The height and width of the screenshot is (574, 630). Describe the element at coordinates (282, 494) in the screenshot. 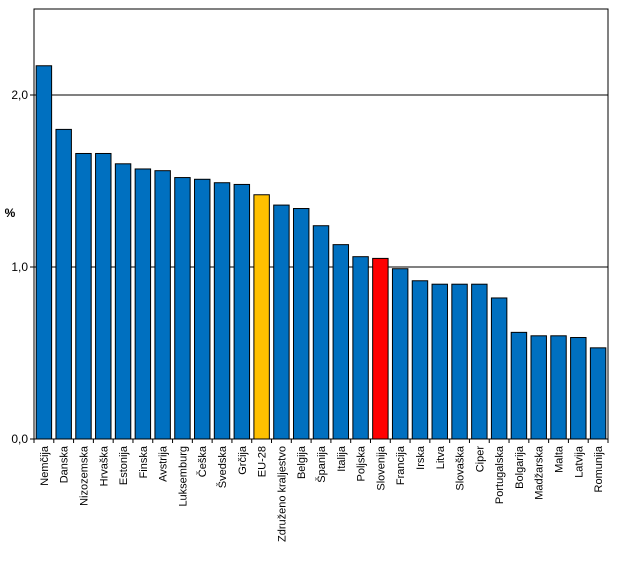

I see `x-tick-label: Združeno kraljestvo` at that location.